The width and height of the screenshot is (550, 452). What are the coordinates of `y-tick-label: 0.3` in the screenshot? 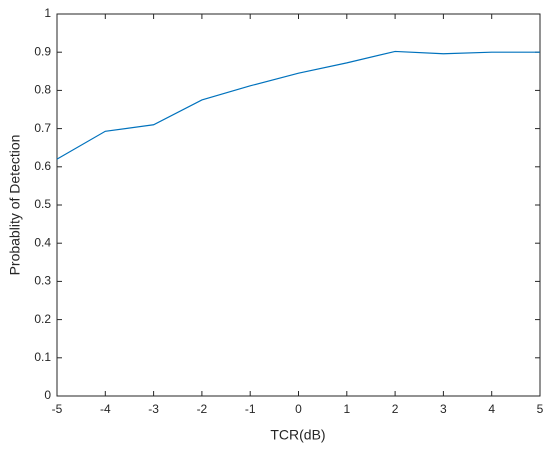 It's located at (42, 281).